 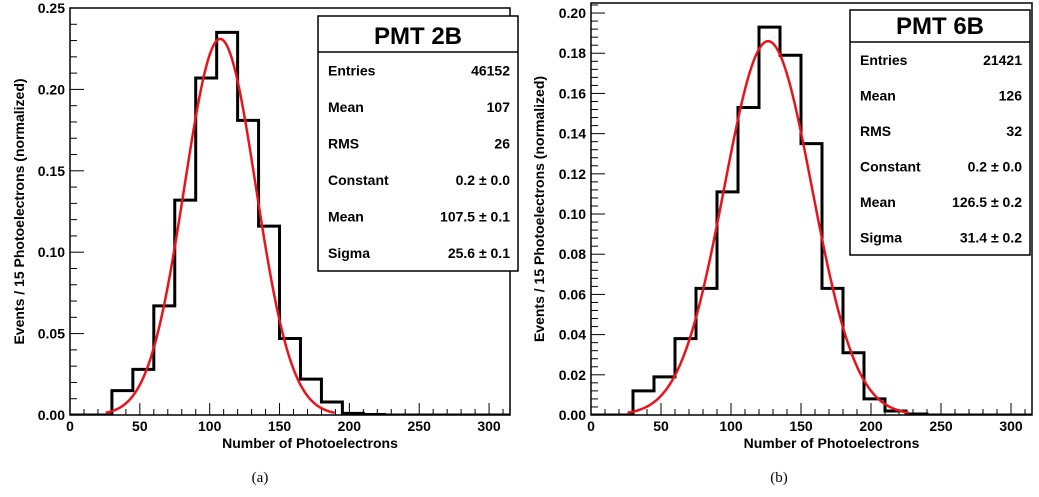 What do you see at coordinates (940, 26) in the screenshot?
I see `stats-box-title: PMT 6B` at bounding box center [940, 26].